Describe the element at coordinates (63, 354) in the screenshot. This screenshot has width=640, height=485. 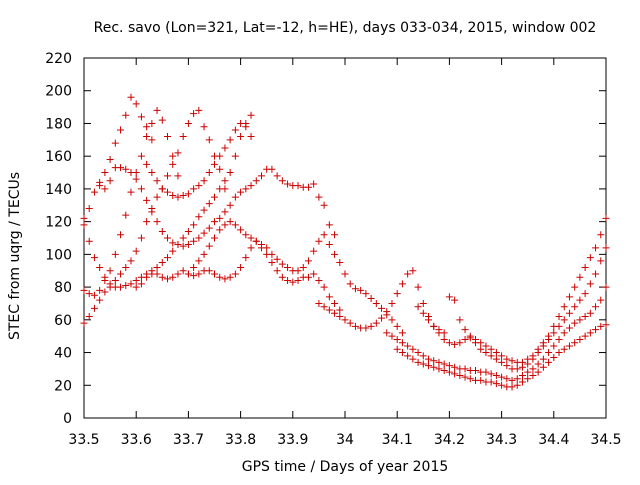
I see `y-tick-label: 40` at that location.